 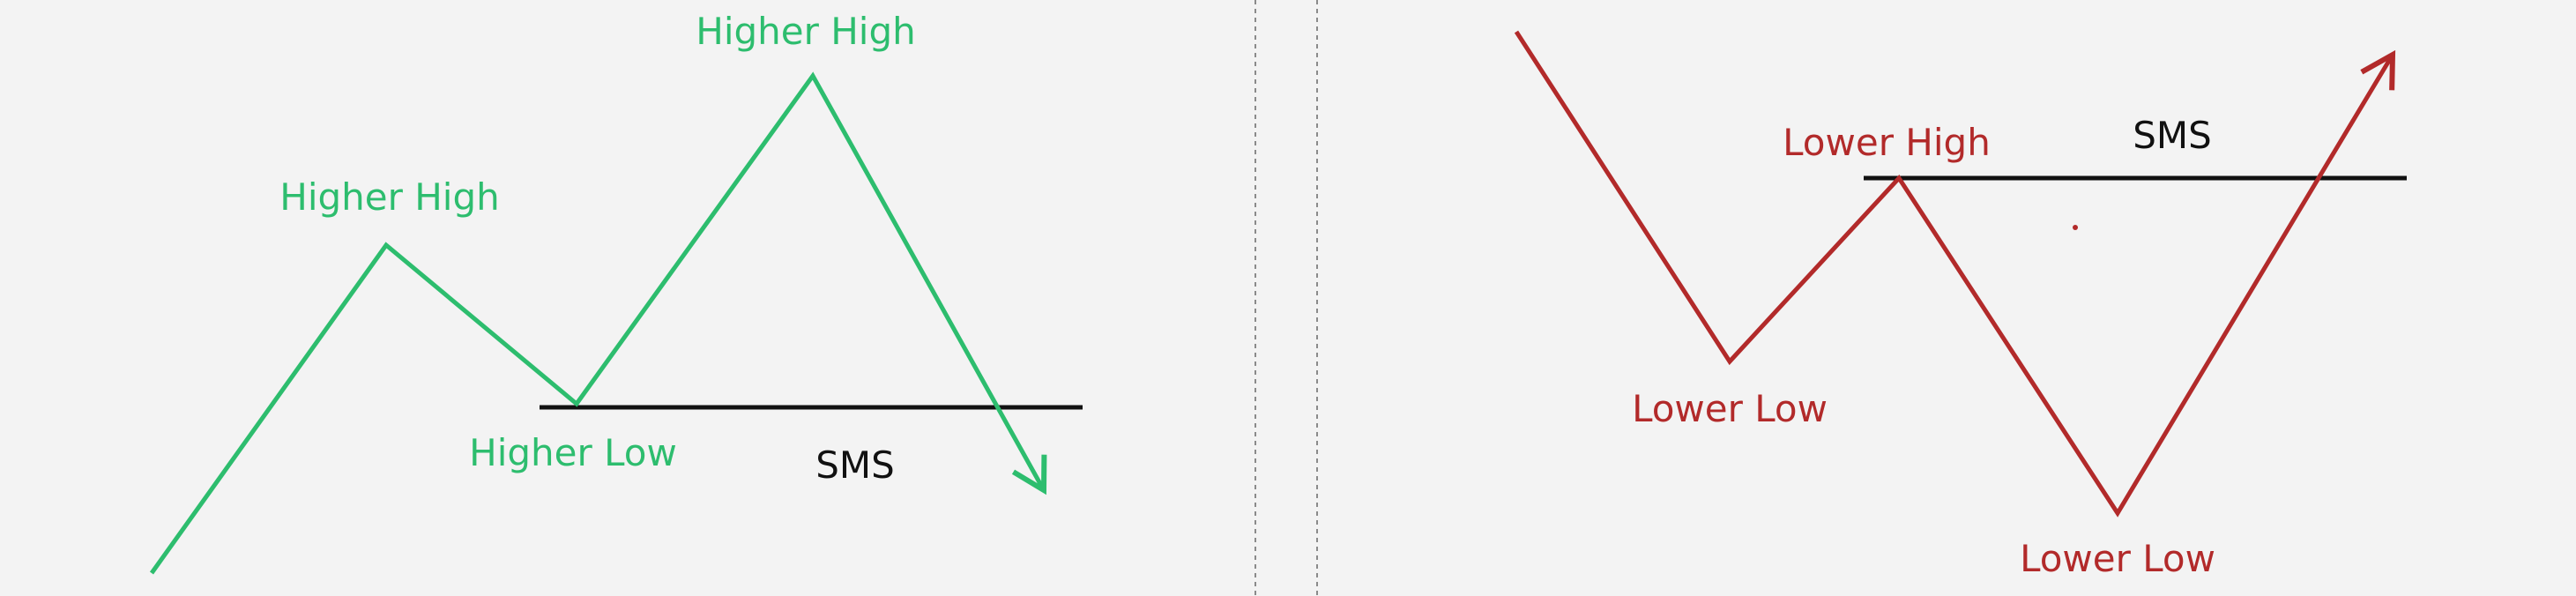 I want to click on stray-dot, so click(x=2076, y=227).